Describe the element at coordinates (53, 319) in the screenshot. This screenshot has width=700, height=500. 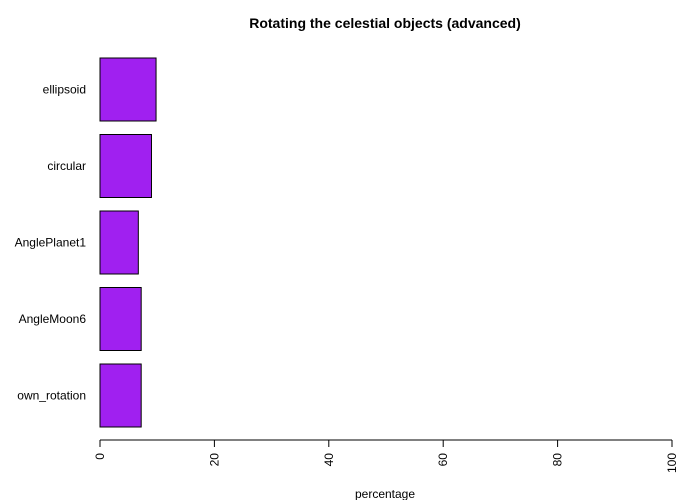
I see `category-label-AngleMoon6: AngleMoon6` at that location.